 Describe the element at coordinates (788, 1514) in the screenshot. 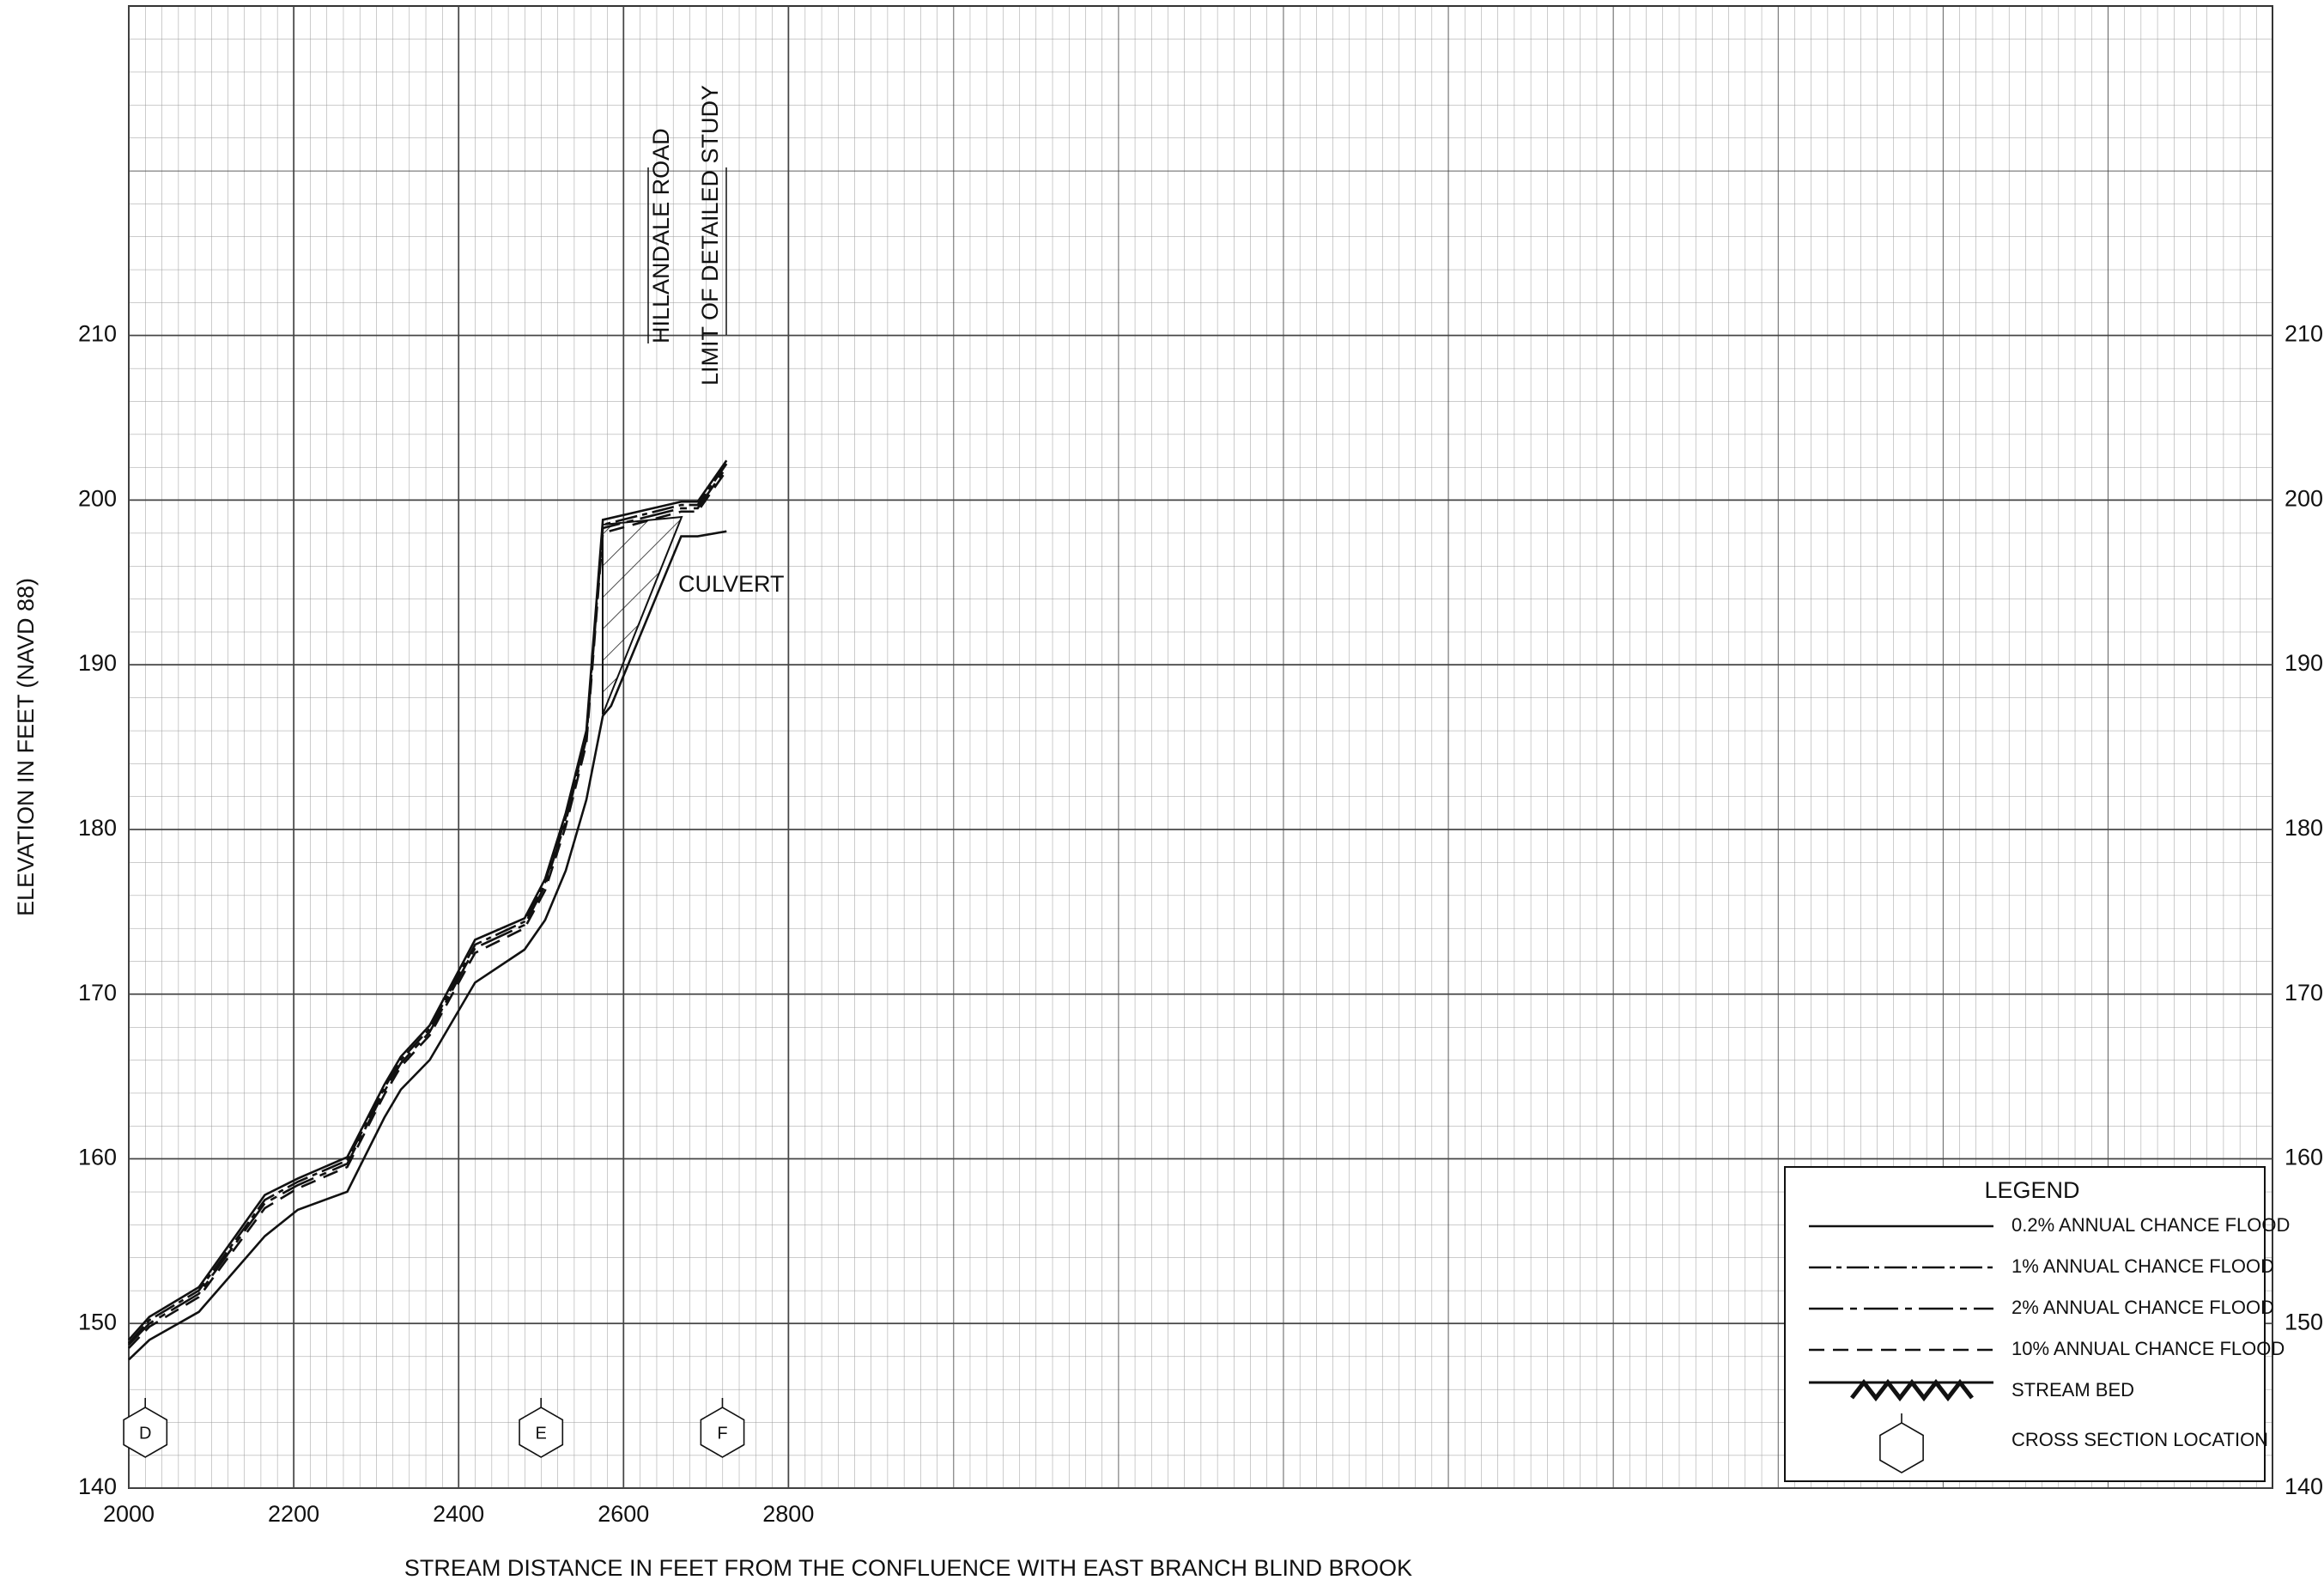

I see `x-tick-label: 2800` at that location.